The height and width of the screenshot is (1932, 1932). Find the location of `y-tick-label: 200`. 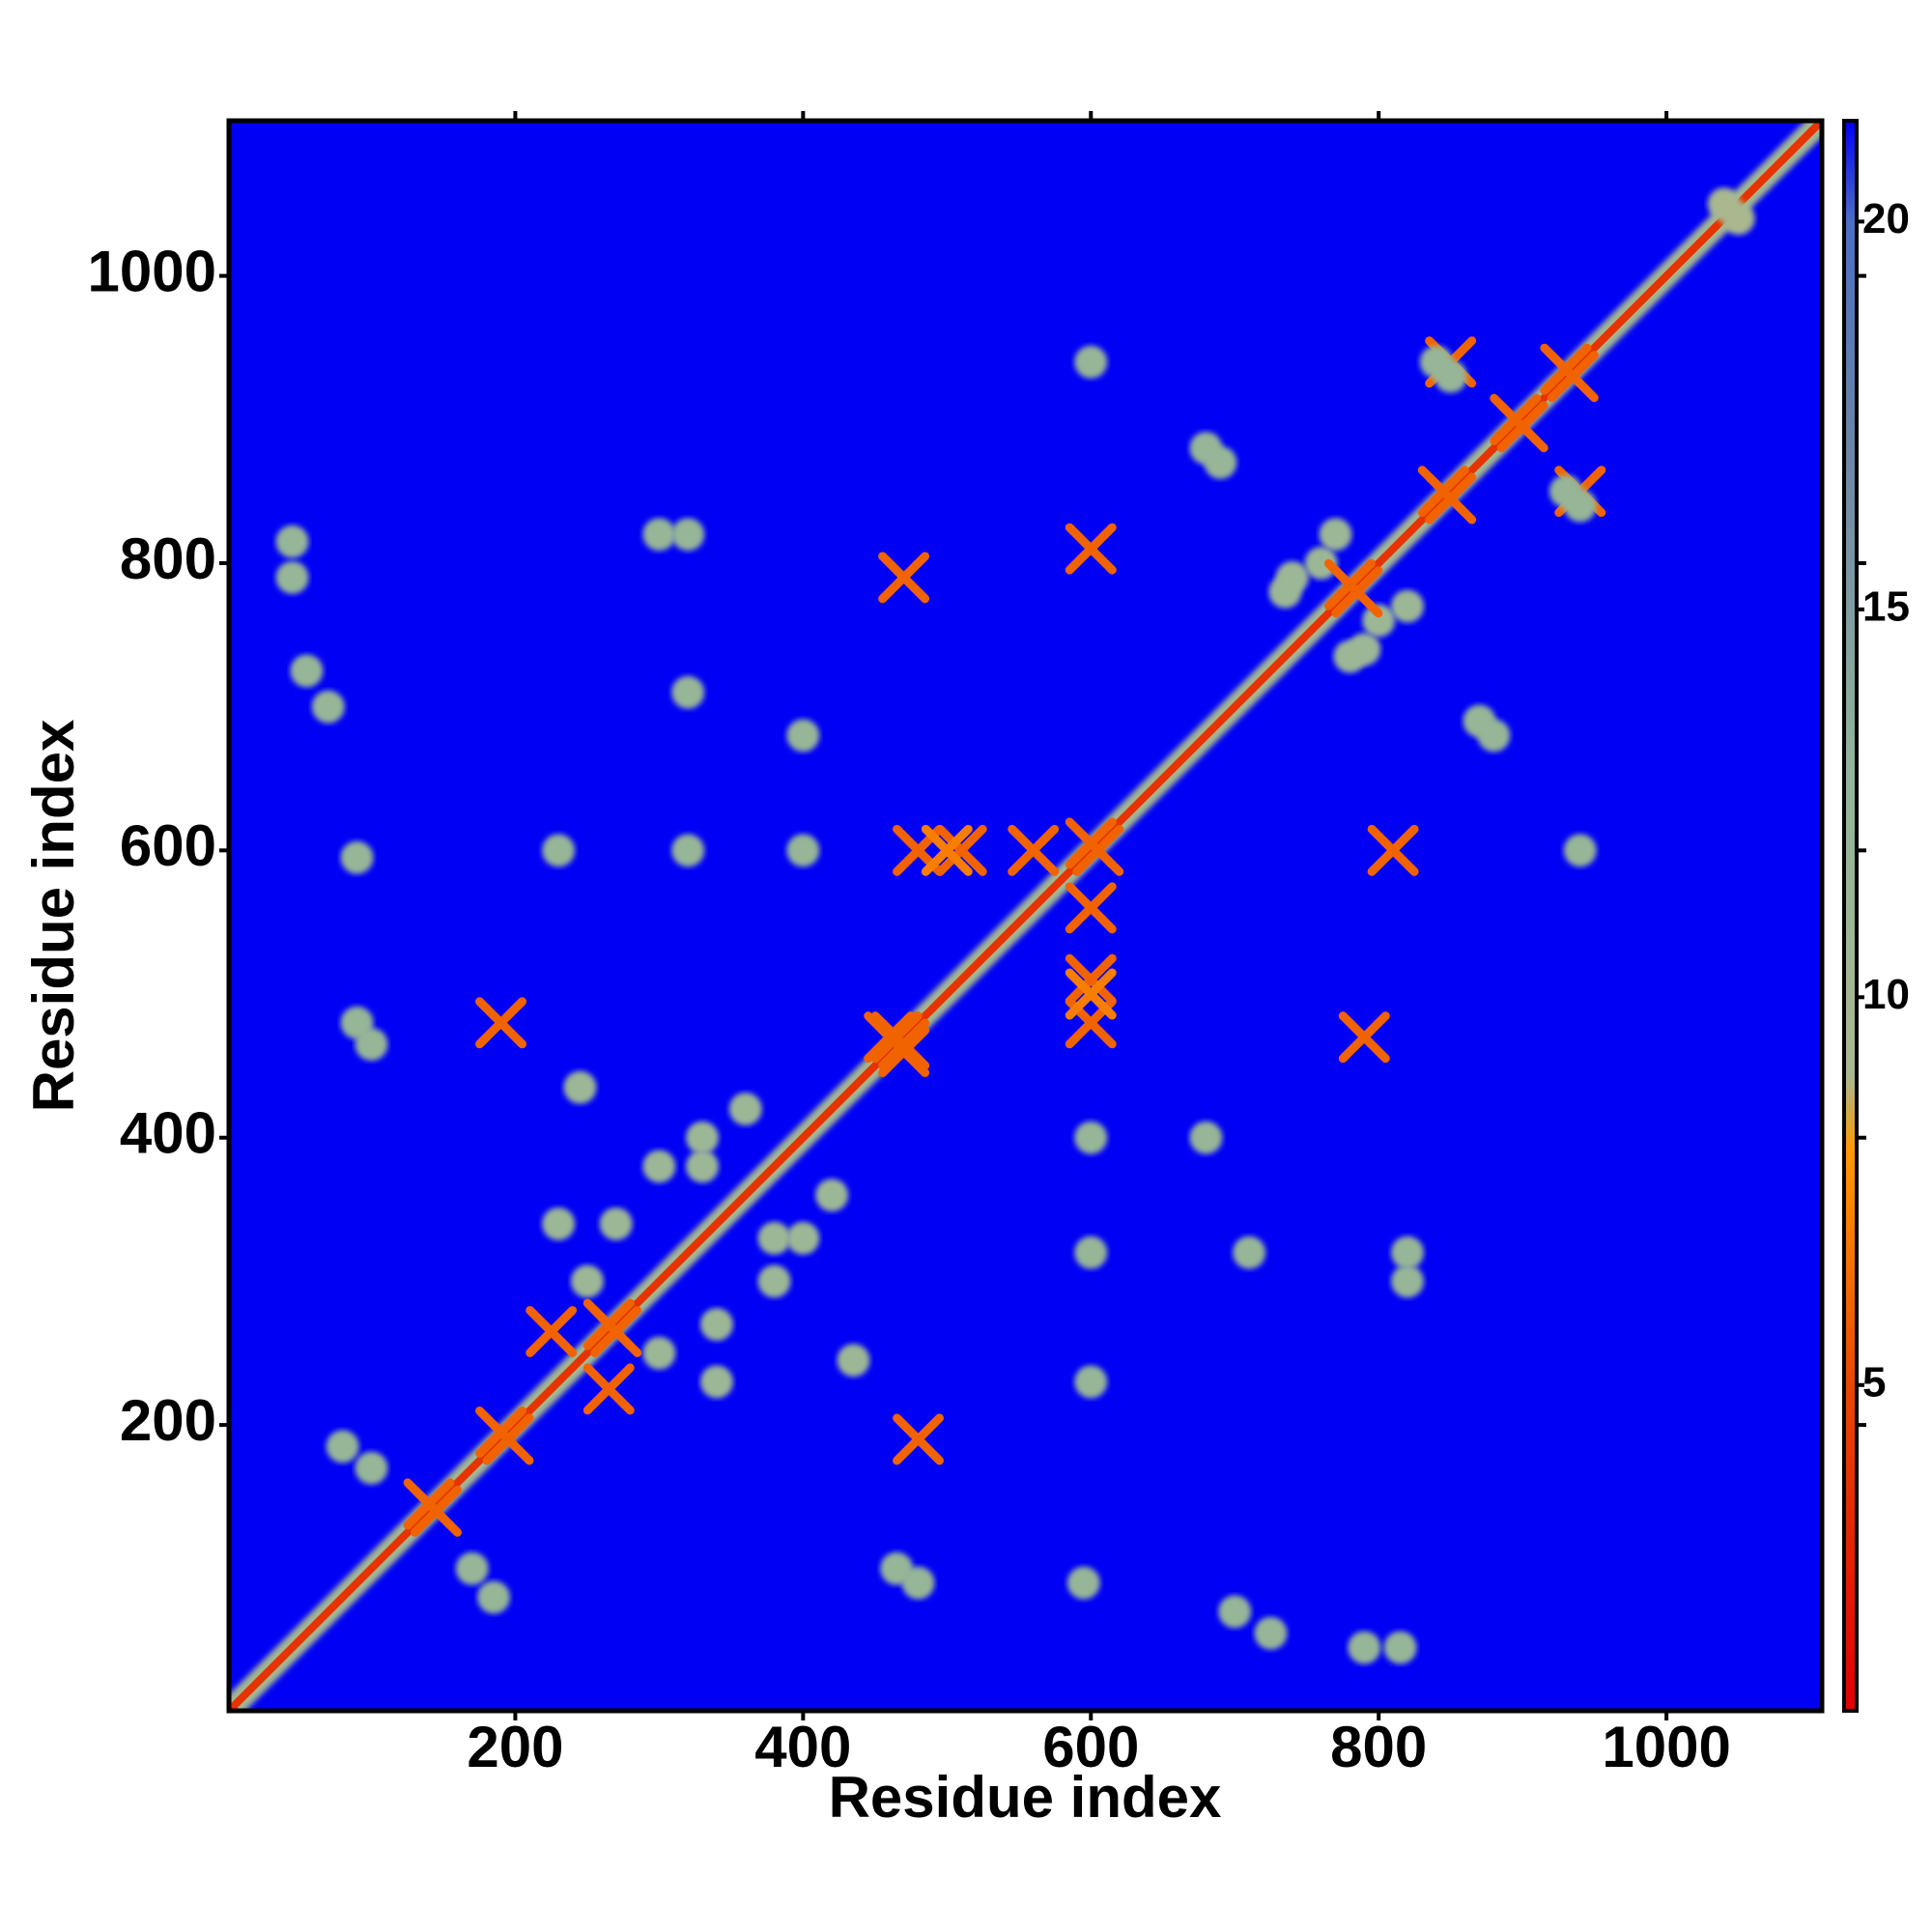

y-tick-label: 200 is located at coordinates (168, 1420).